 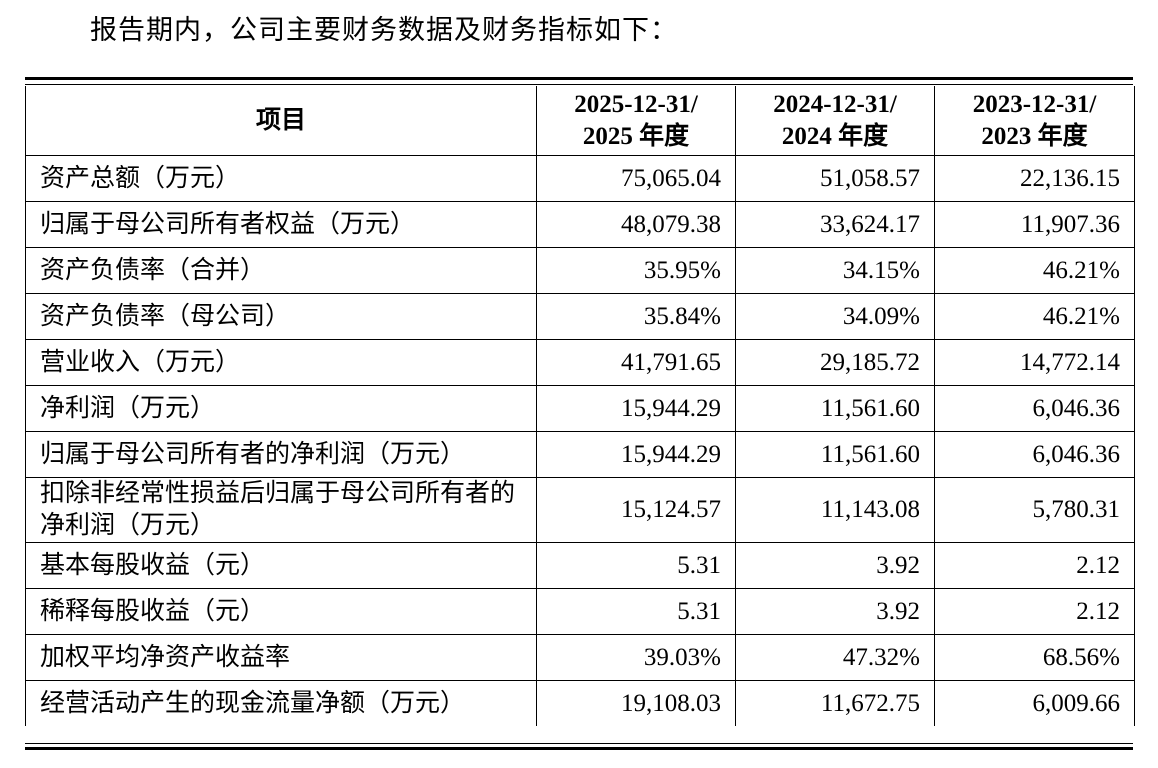 I want to click on cell-value: 6,009.66, so click(x=1034, y=703).